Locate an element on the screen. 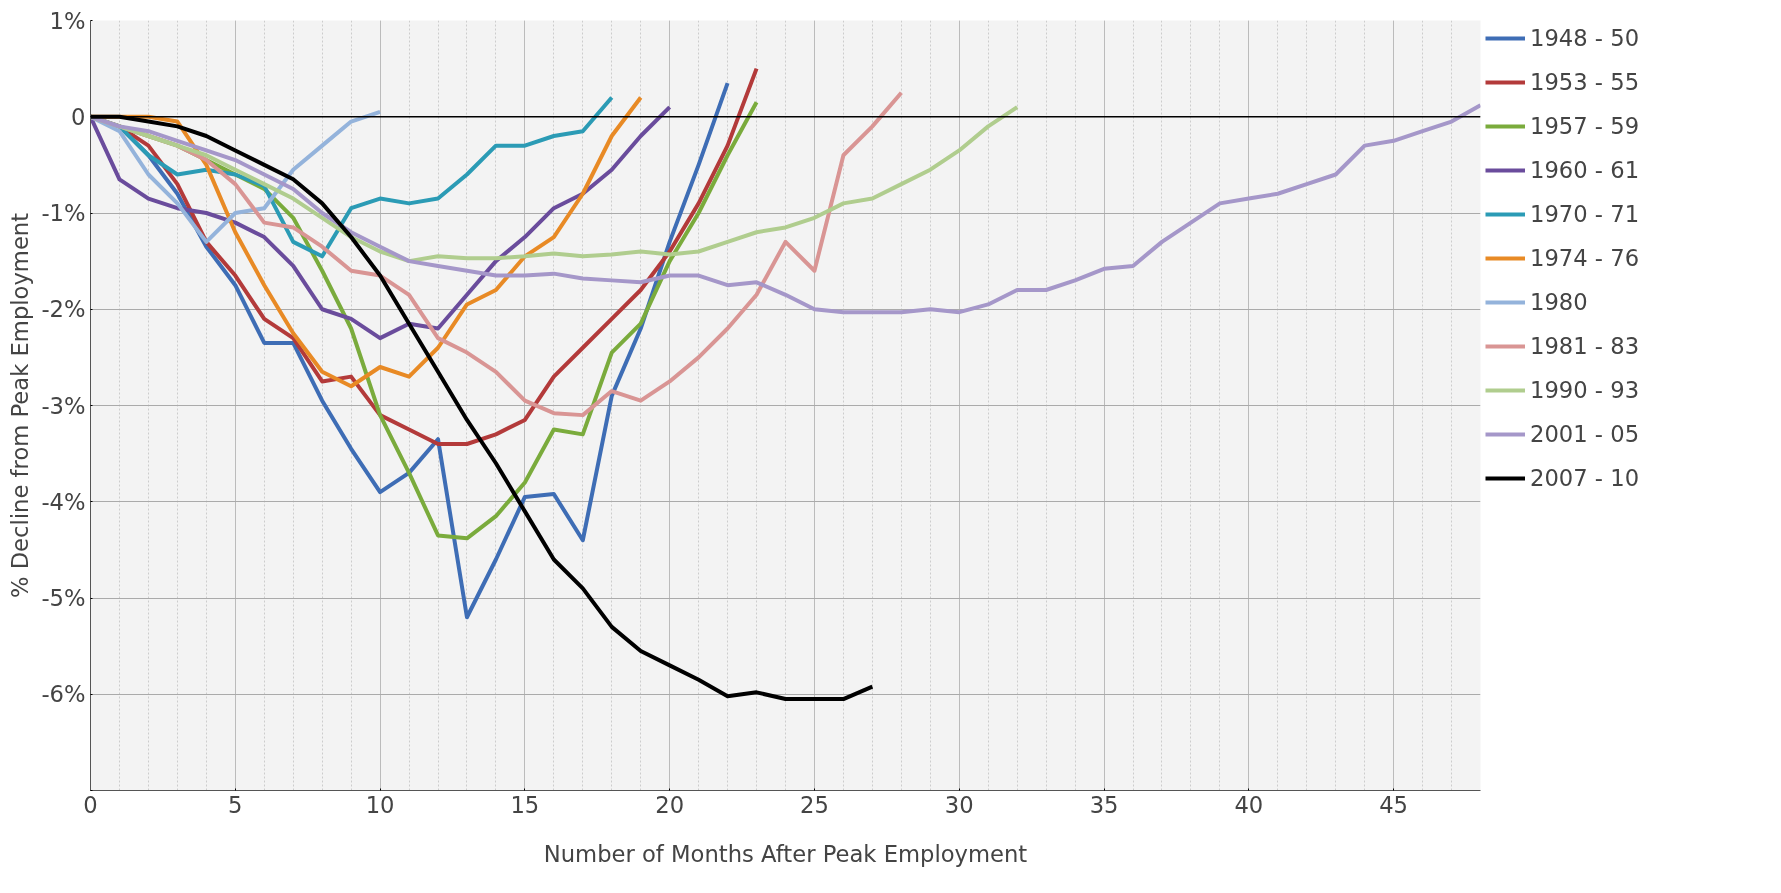 Image resolution: width=1781 pixels, height=893 pixels. x-tick-label: 5 is located at coordinates (235, 804).